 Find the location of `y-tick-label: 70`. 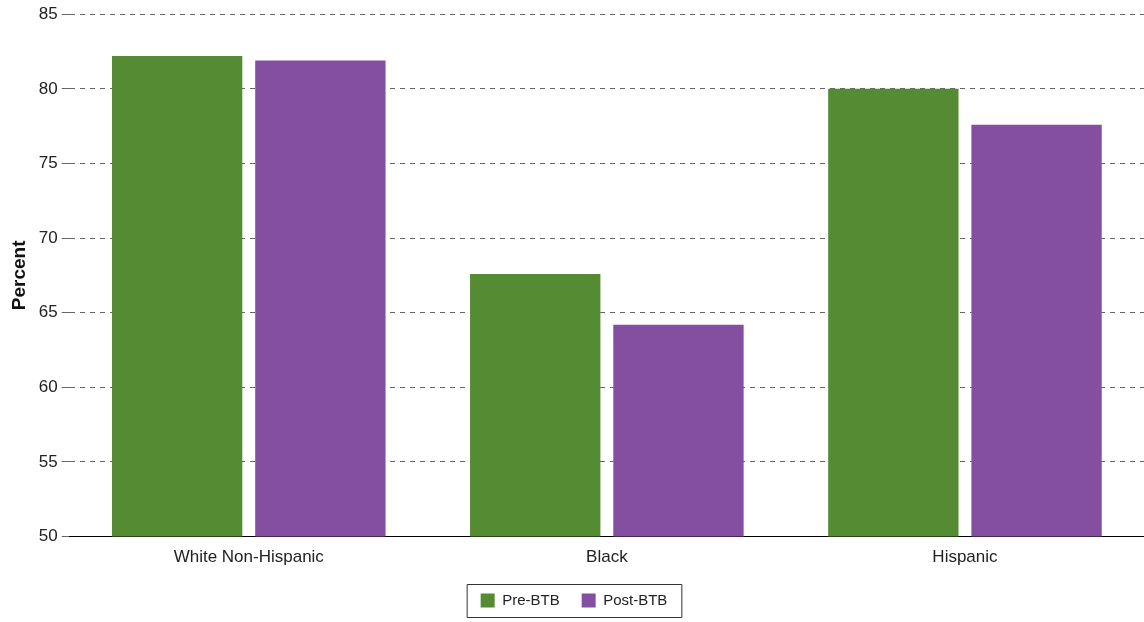

y-tick-label: 70 is located at coordinates (48, 237).